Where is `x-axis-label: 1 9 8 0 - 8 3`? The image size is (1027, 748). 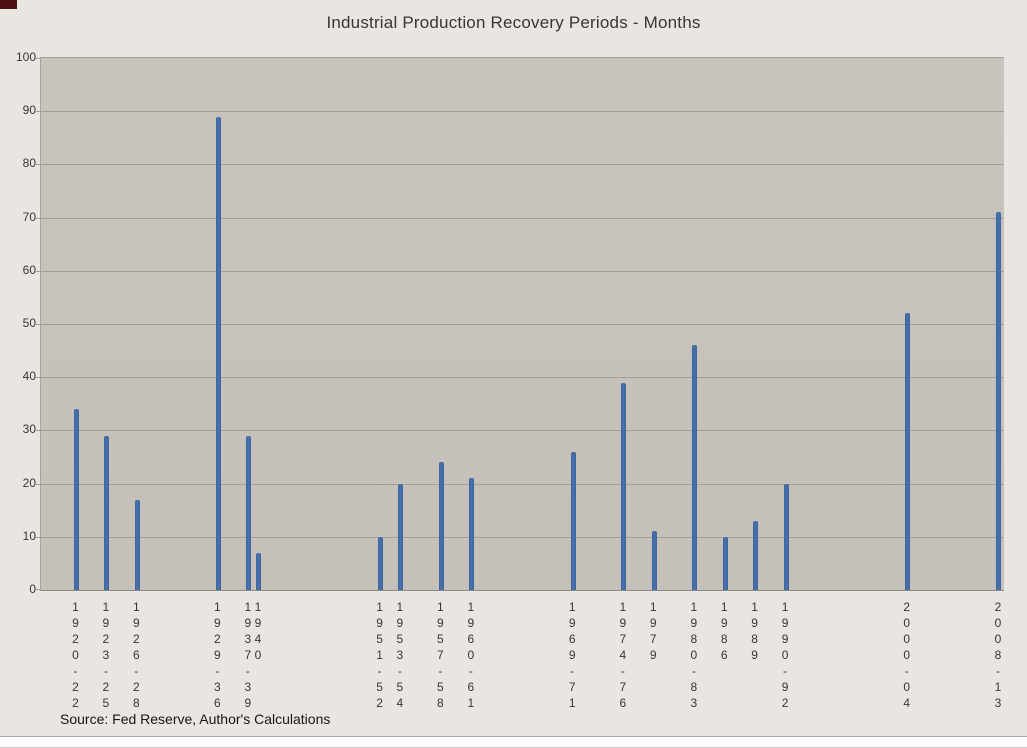 x-axis-label: 1 9 8 0 - 8 3 is located at coordinates (694, 655).